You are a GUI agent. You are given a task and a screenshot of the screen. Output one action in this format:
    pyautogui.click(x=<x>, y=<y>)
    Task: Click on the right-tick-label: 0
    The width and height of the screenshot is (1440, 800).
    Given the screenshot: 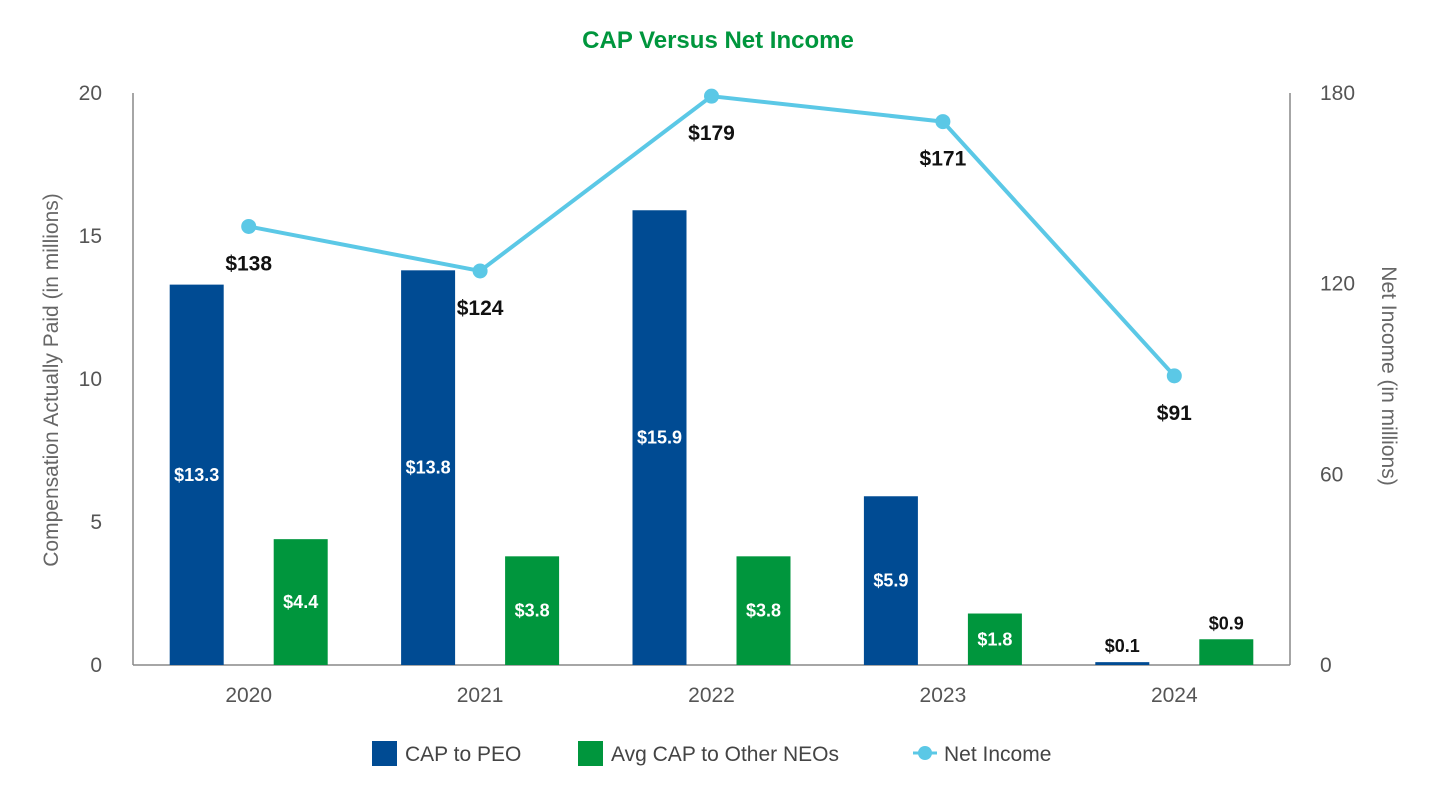 What is the action you would take?
    pyautogui.click(x=1326, y=665)
    